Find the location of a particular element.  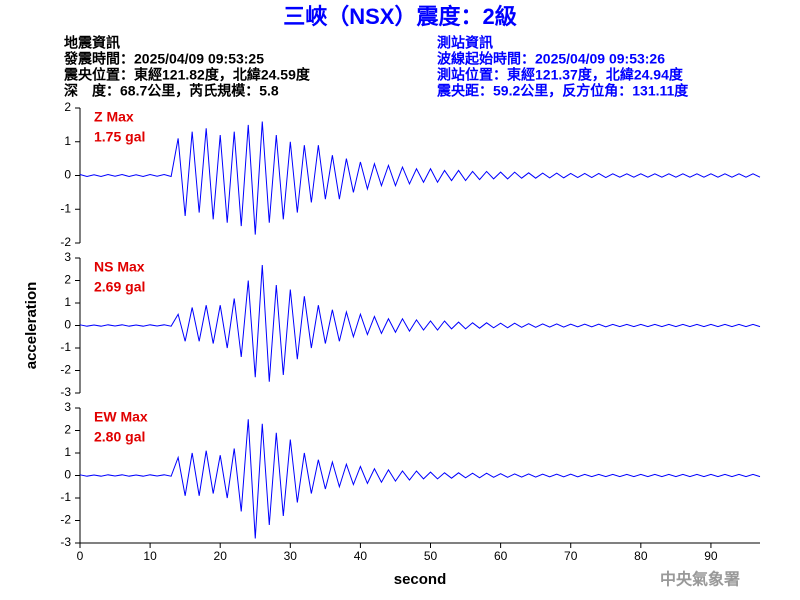

info-right: 測站資訊 is located at coordinates (465, 43).